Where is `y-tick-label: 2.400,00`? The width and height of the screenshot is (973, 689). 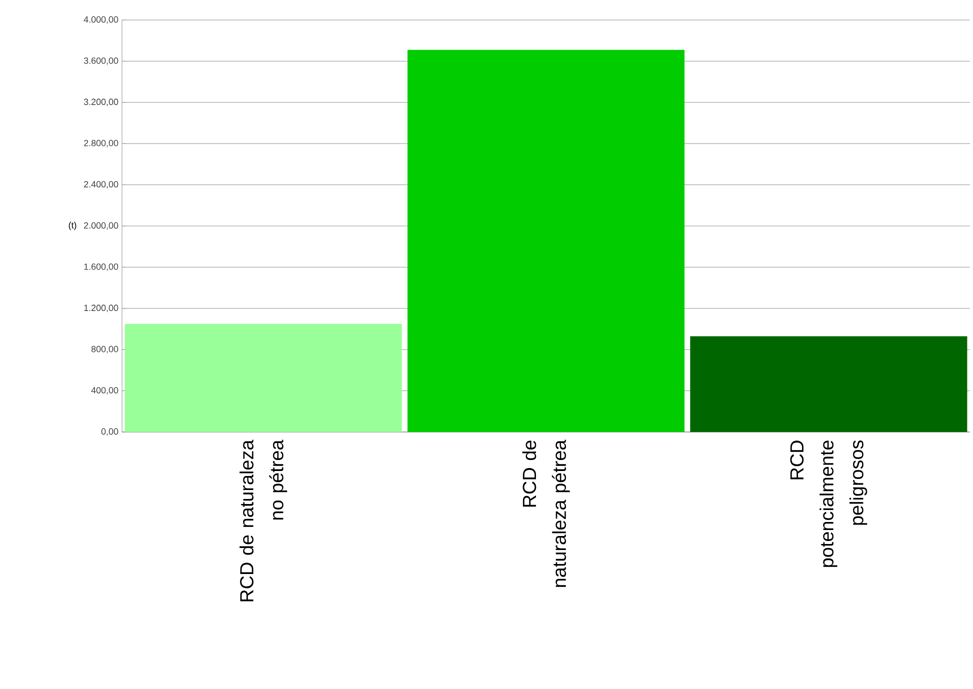
y-tick-label: 2.400,00 is located at coordinates (101, 184).